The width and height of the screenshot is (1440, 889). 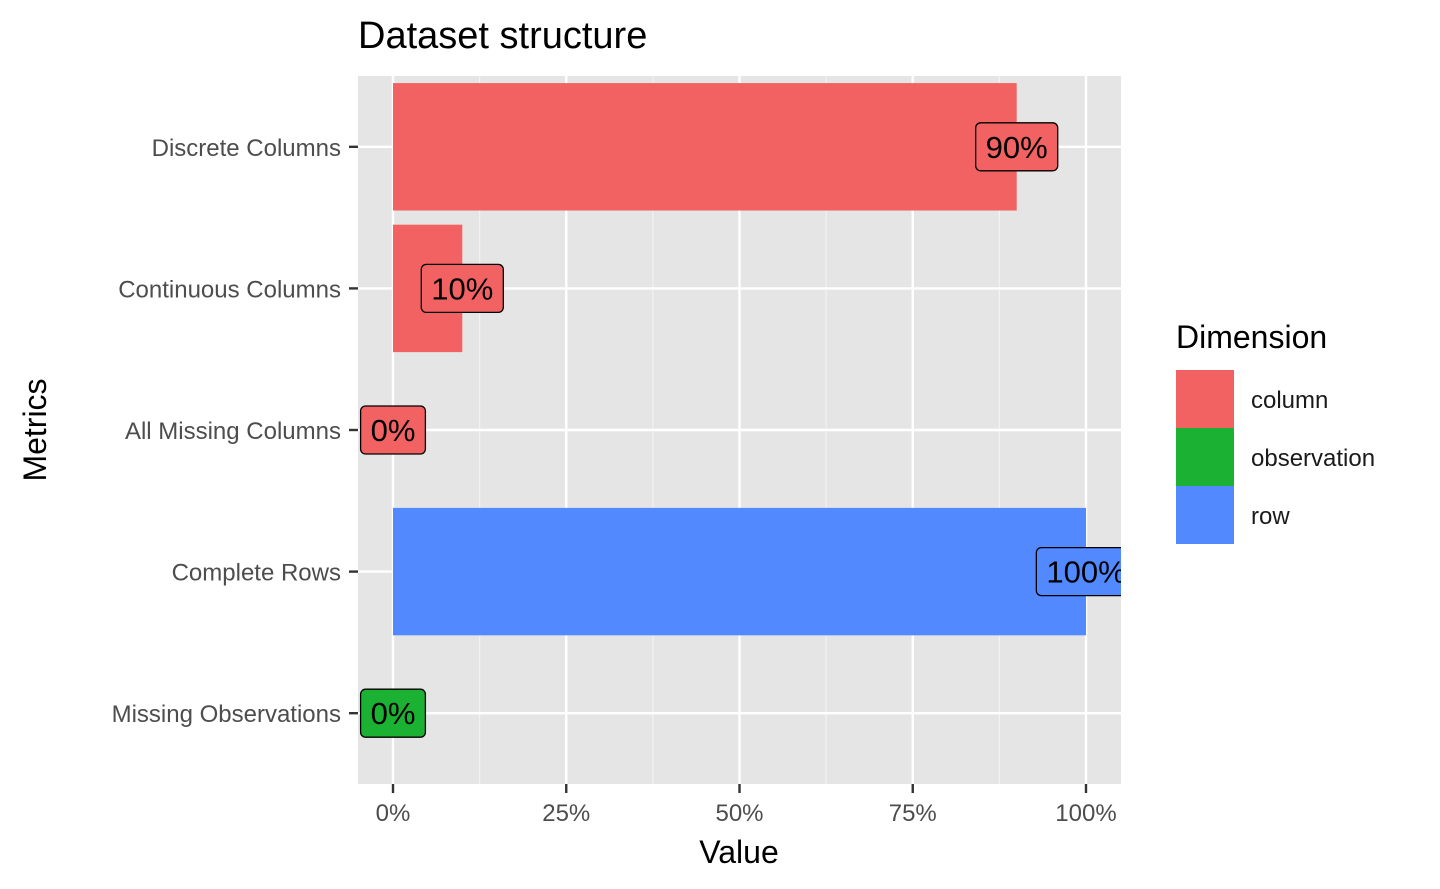 What do you see at coordinates (256, 573) in the screenshot?
I see `y-tick-label: Complete Rows` at bounding box center [256, 573].